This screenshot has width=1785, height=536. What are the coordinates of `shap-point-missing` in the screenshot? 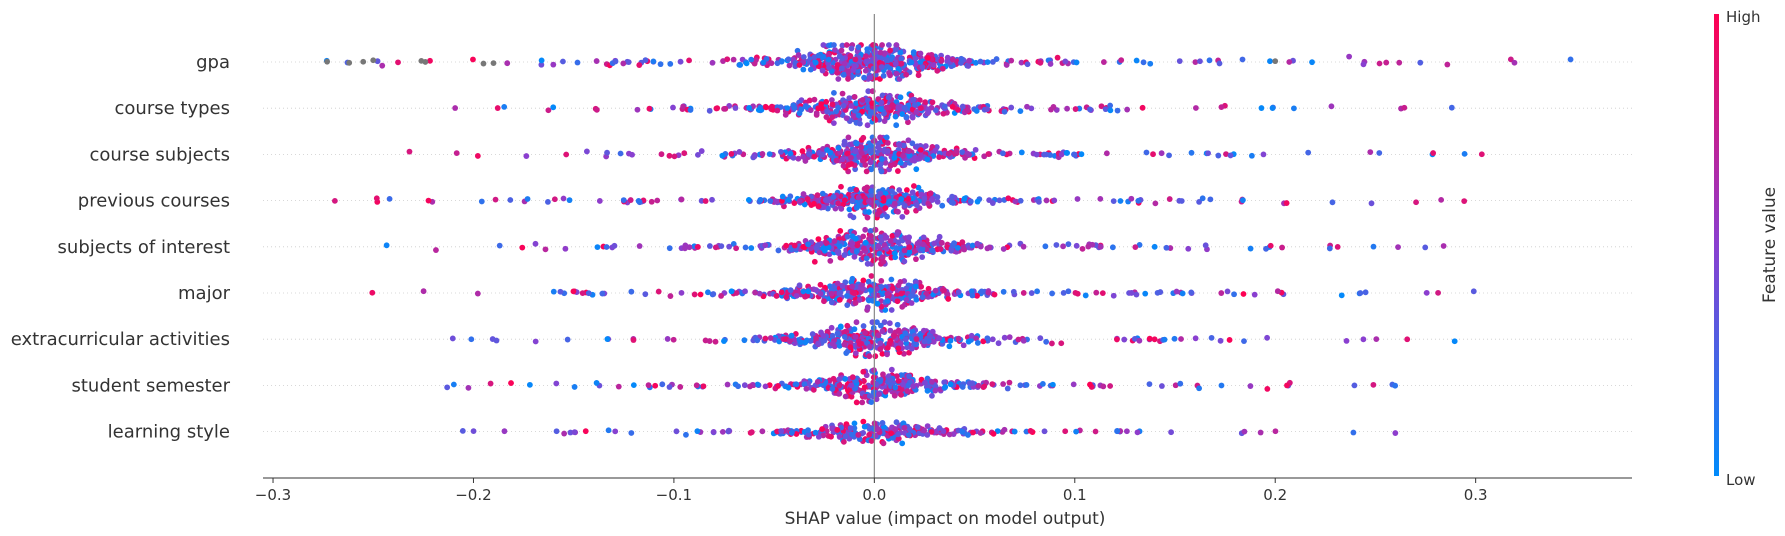 It's located at (493, 63).